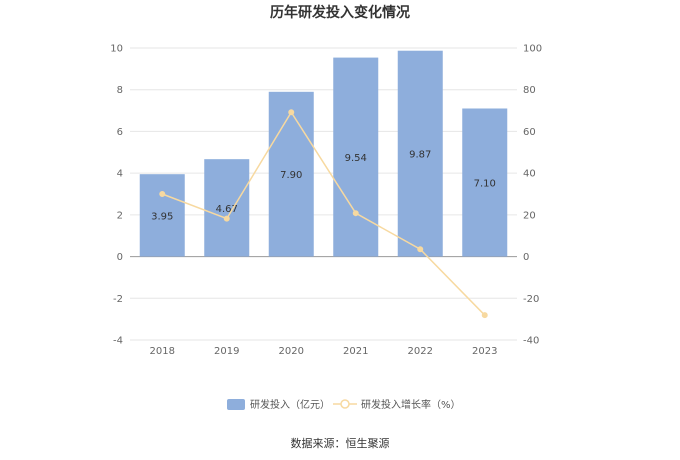  Describe the element at coordinates (120, 174) in the screenshot. I see `y-left-tick-label: 4` at that location.